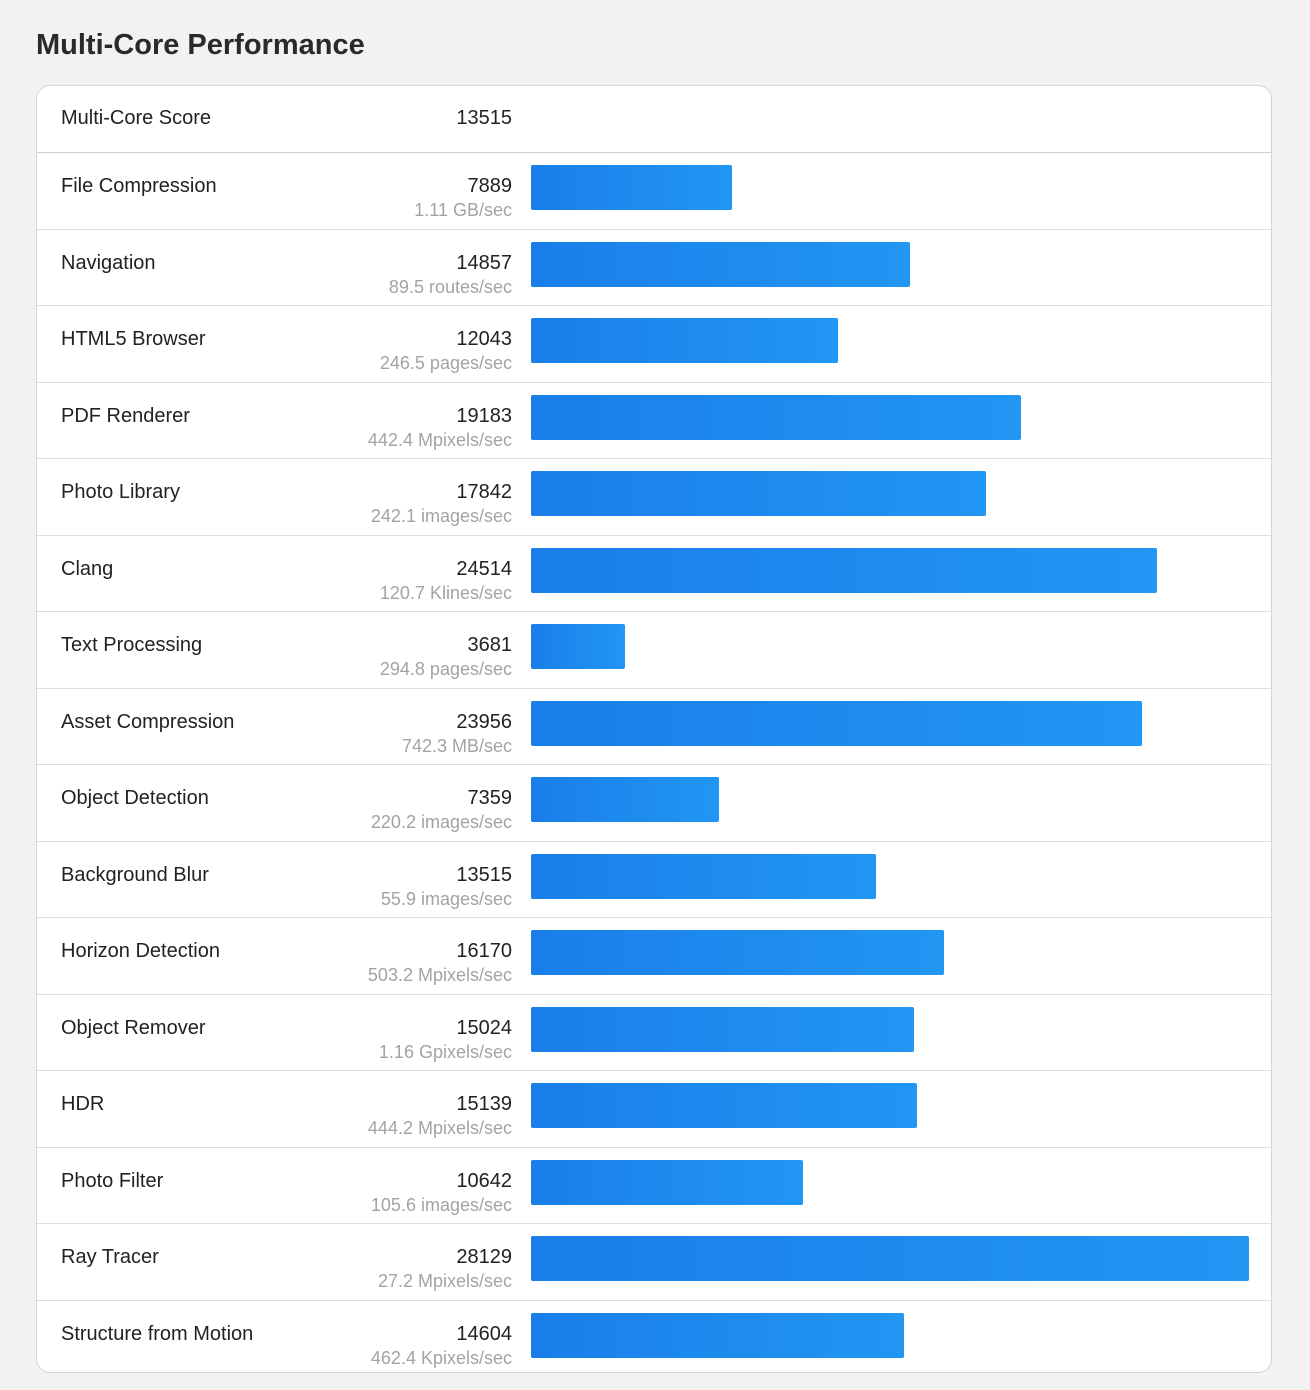 Image resolution: width=1310 pixels, height=1390 pixels. I want to click on benchmark-score: 23956, so click(484, 721).